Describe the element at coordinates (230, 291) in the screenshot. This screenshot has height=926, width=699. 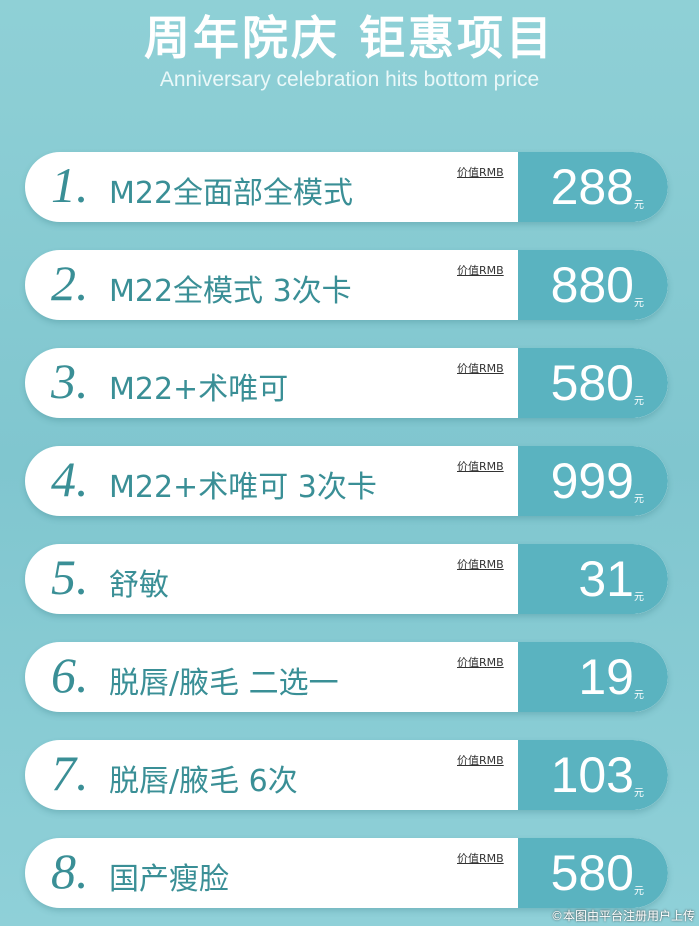
I see `item-name: M22全模式 3次卡` at that location.